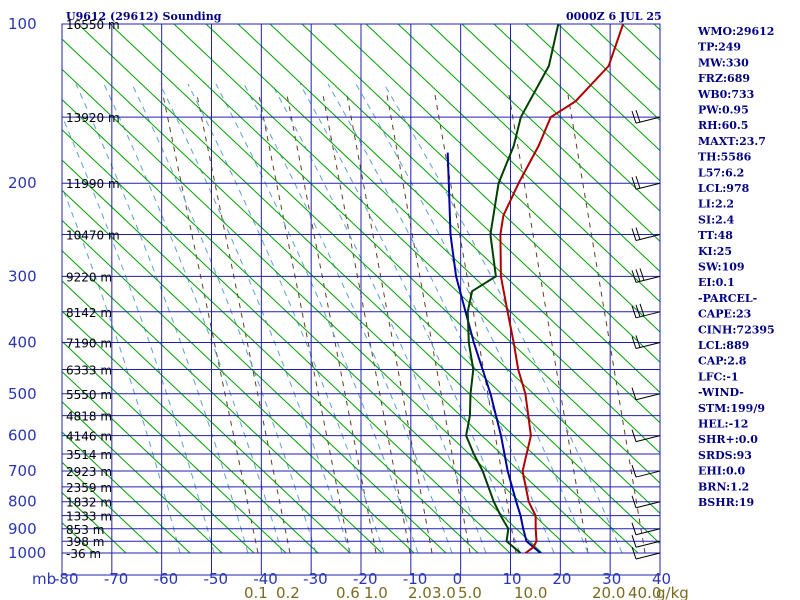 This screenshot has width=800, height=600. I want to click on stability-index-line: LCL:978, so click(724, 188).